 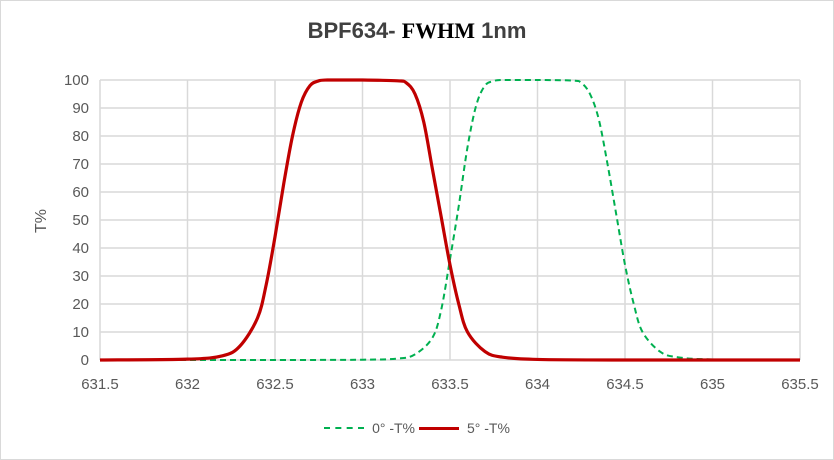 I want to click on legend-item-5deg: 5° -T%, so click(x=464, y=428).